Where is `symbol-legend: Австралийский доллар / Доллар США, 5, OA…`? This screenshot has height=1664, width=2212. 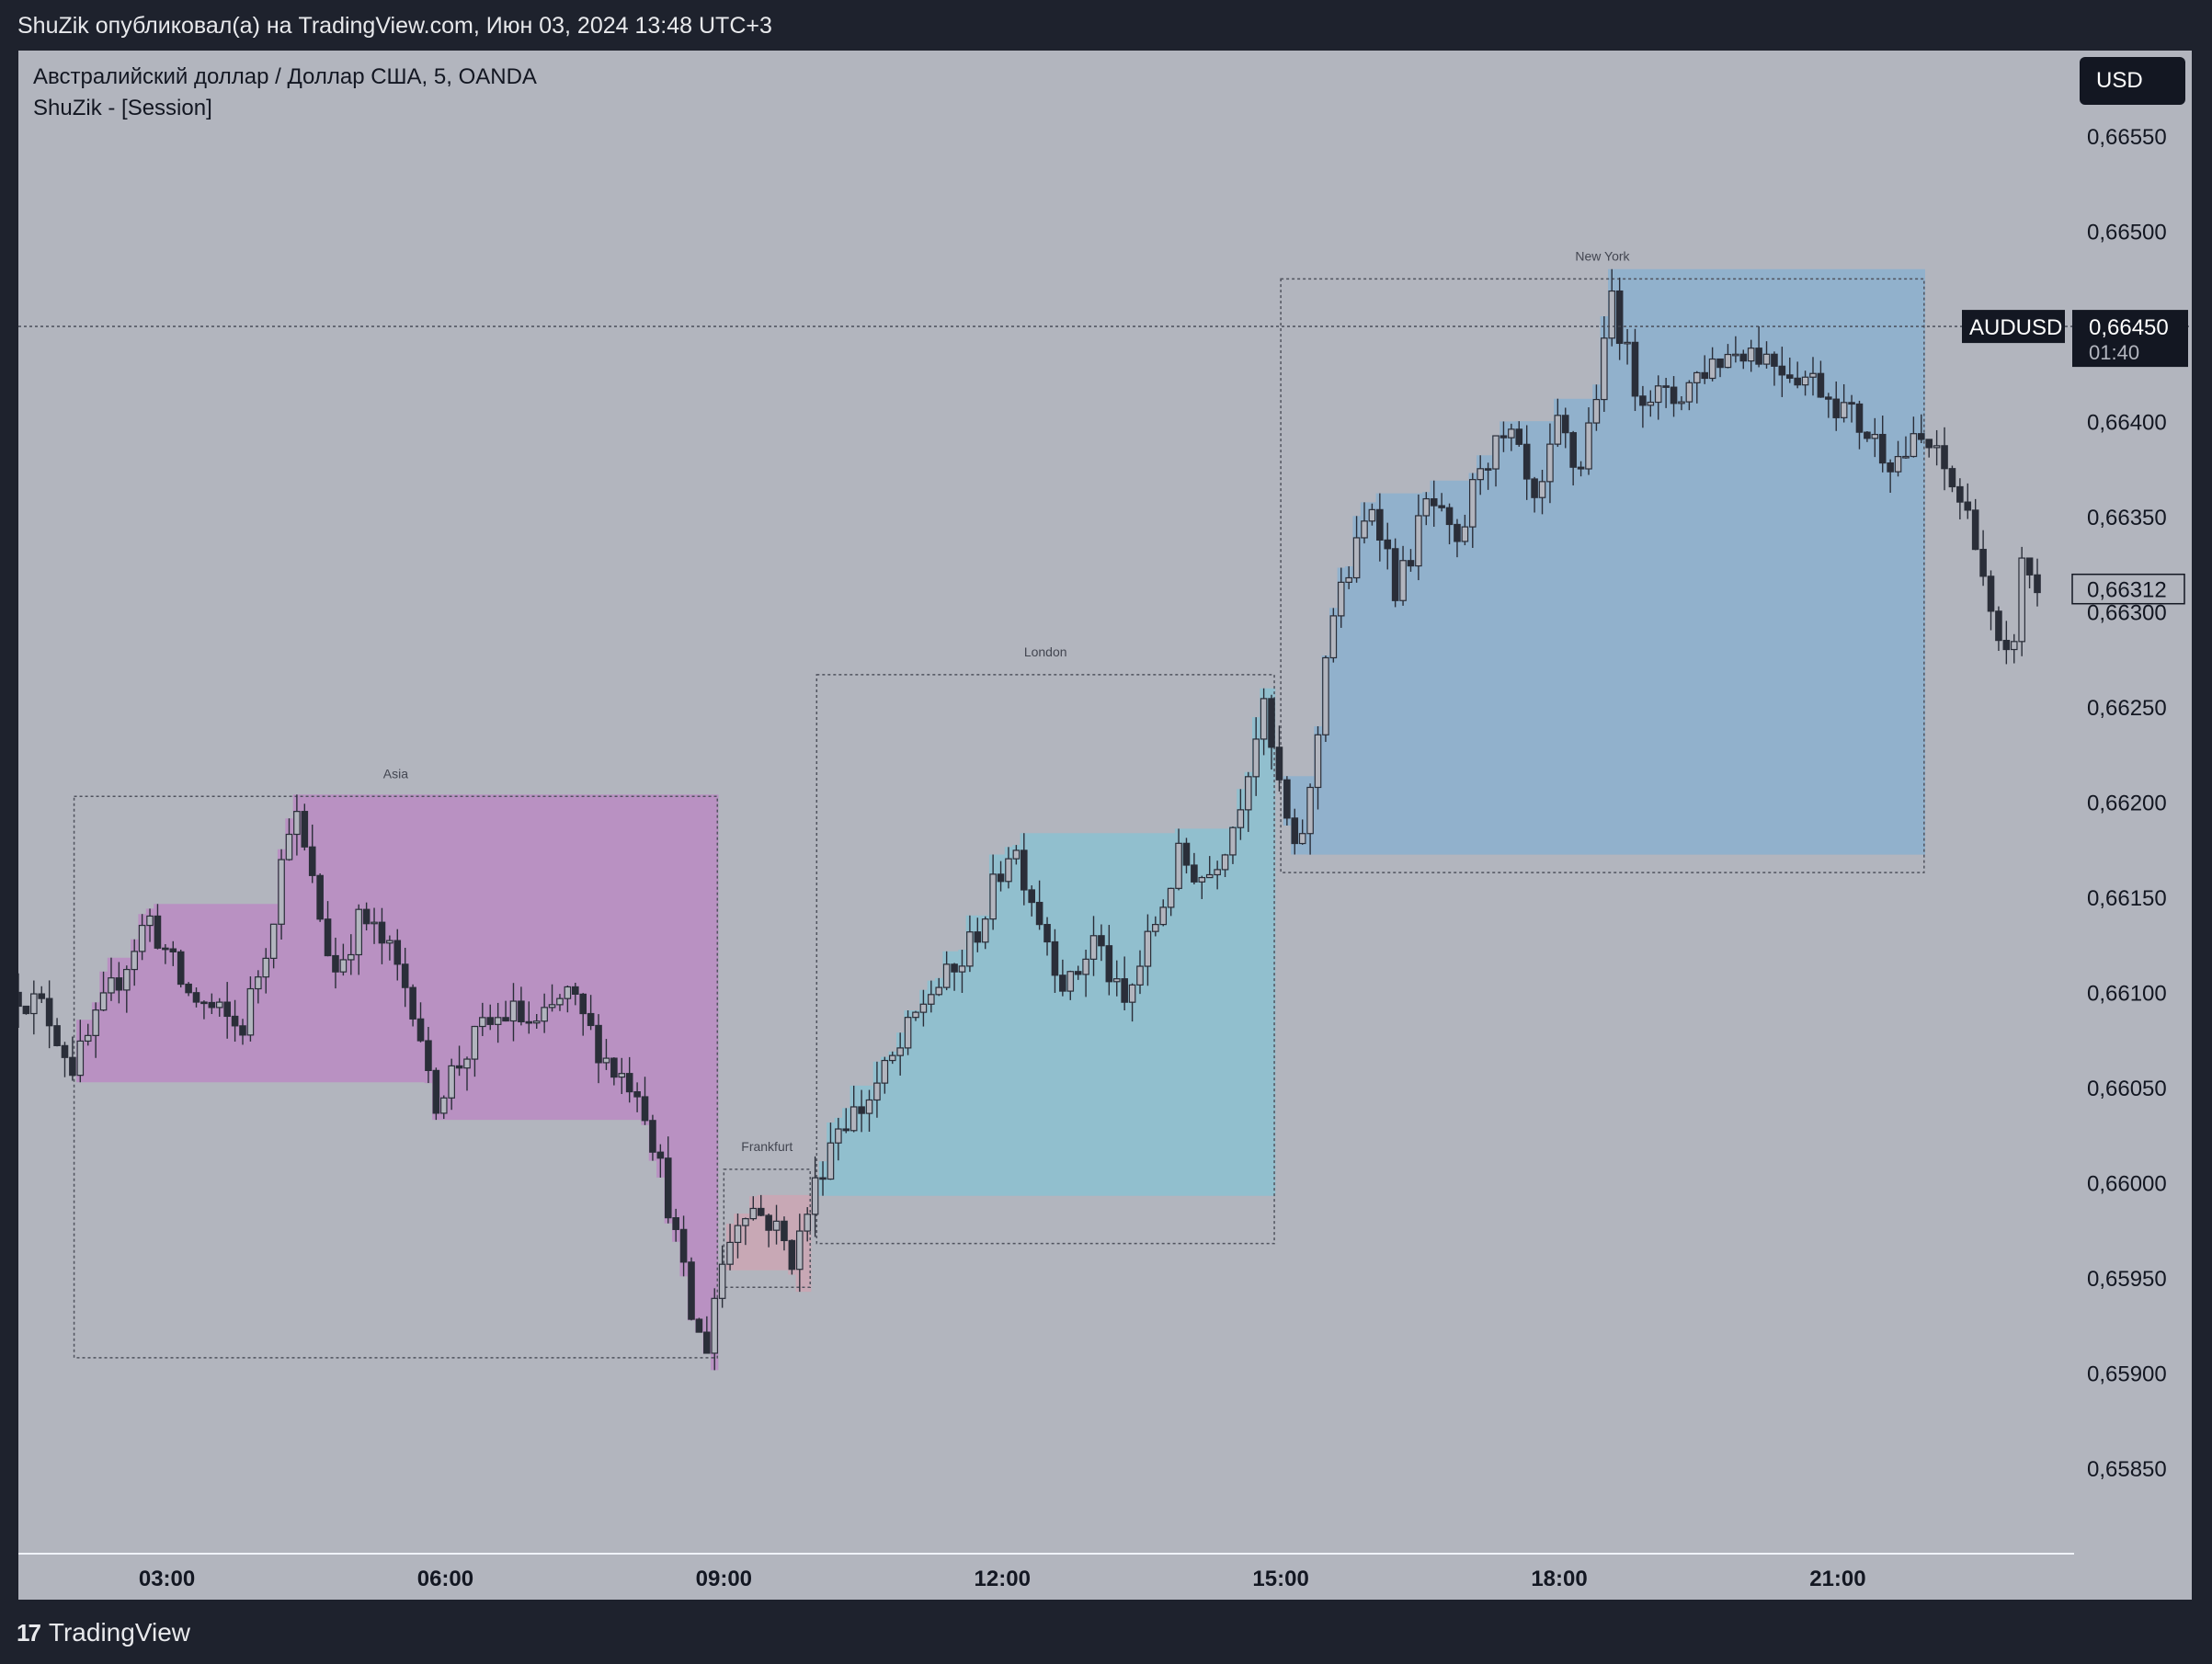 symbol-legend: Австралийский доллар / Доллар США, 5, OA… is located at coordinates (285, 76).